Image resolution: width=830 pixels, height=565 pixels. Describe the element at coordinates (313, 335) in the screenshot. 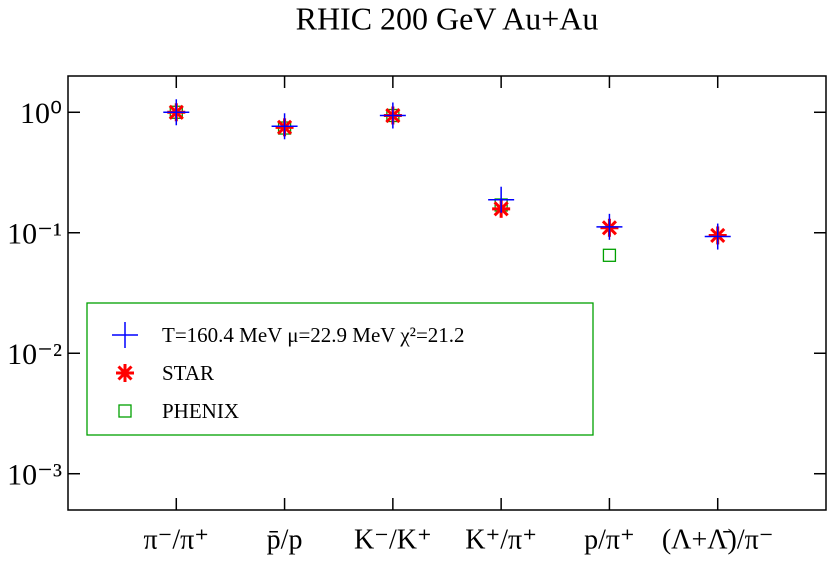

I see `legend-label: T=160.4 MeV μ=22.9 MeV χ²=21.2` at that location.